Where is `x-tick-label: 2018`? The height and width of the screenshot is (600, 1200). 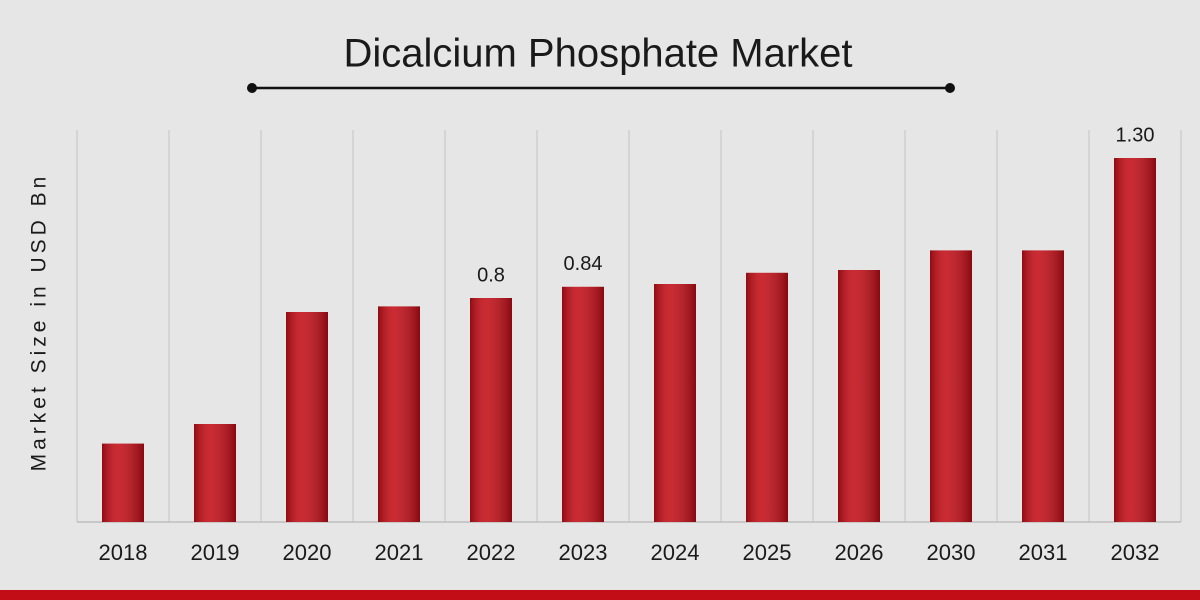
x-tick-label: 2018 is located at coordinates (123, 552).